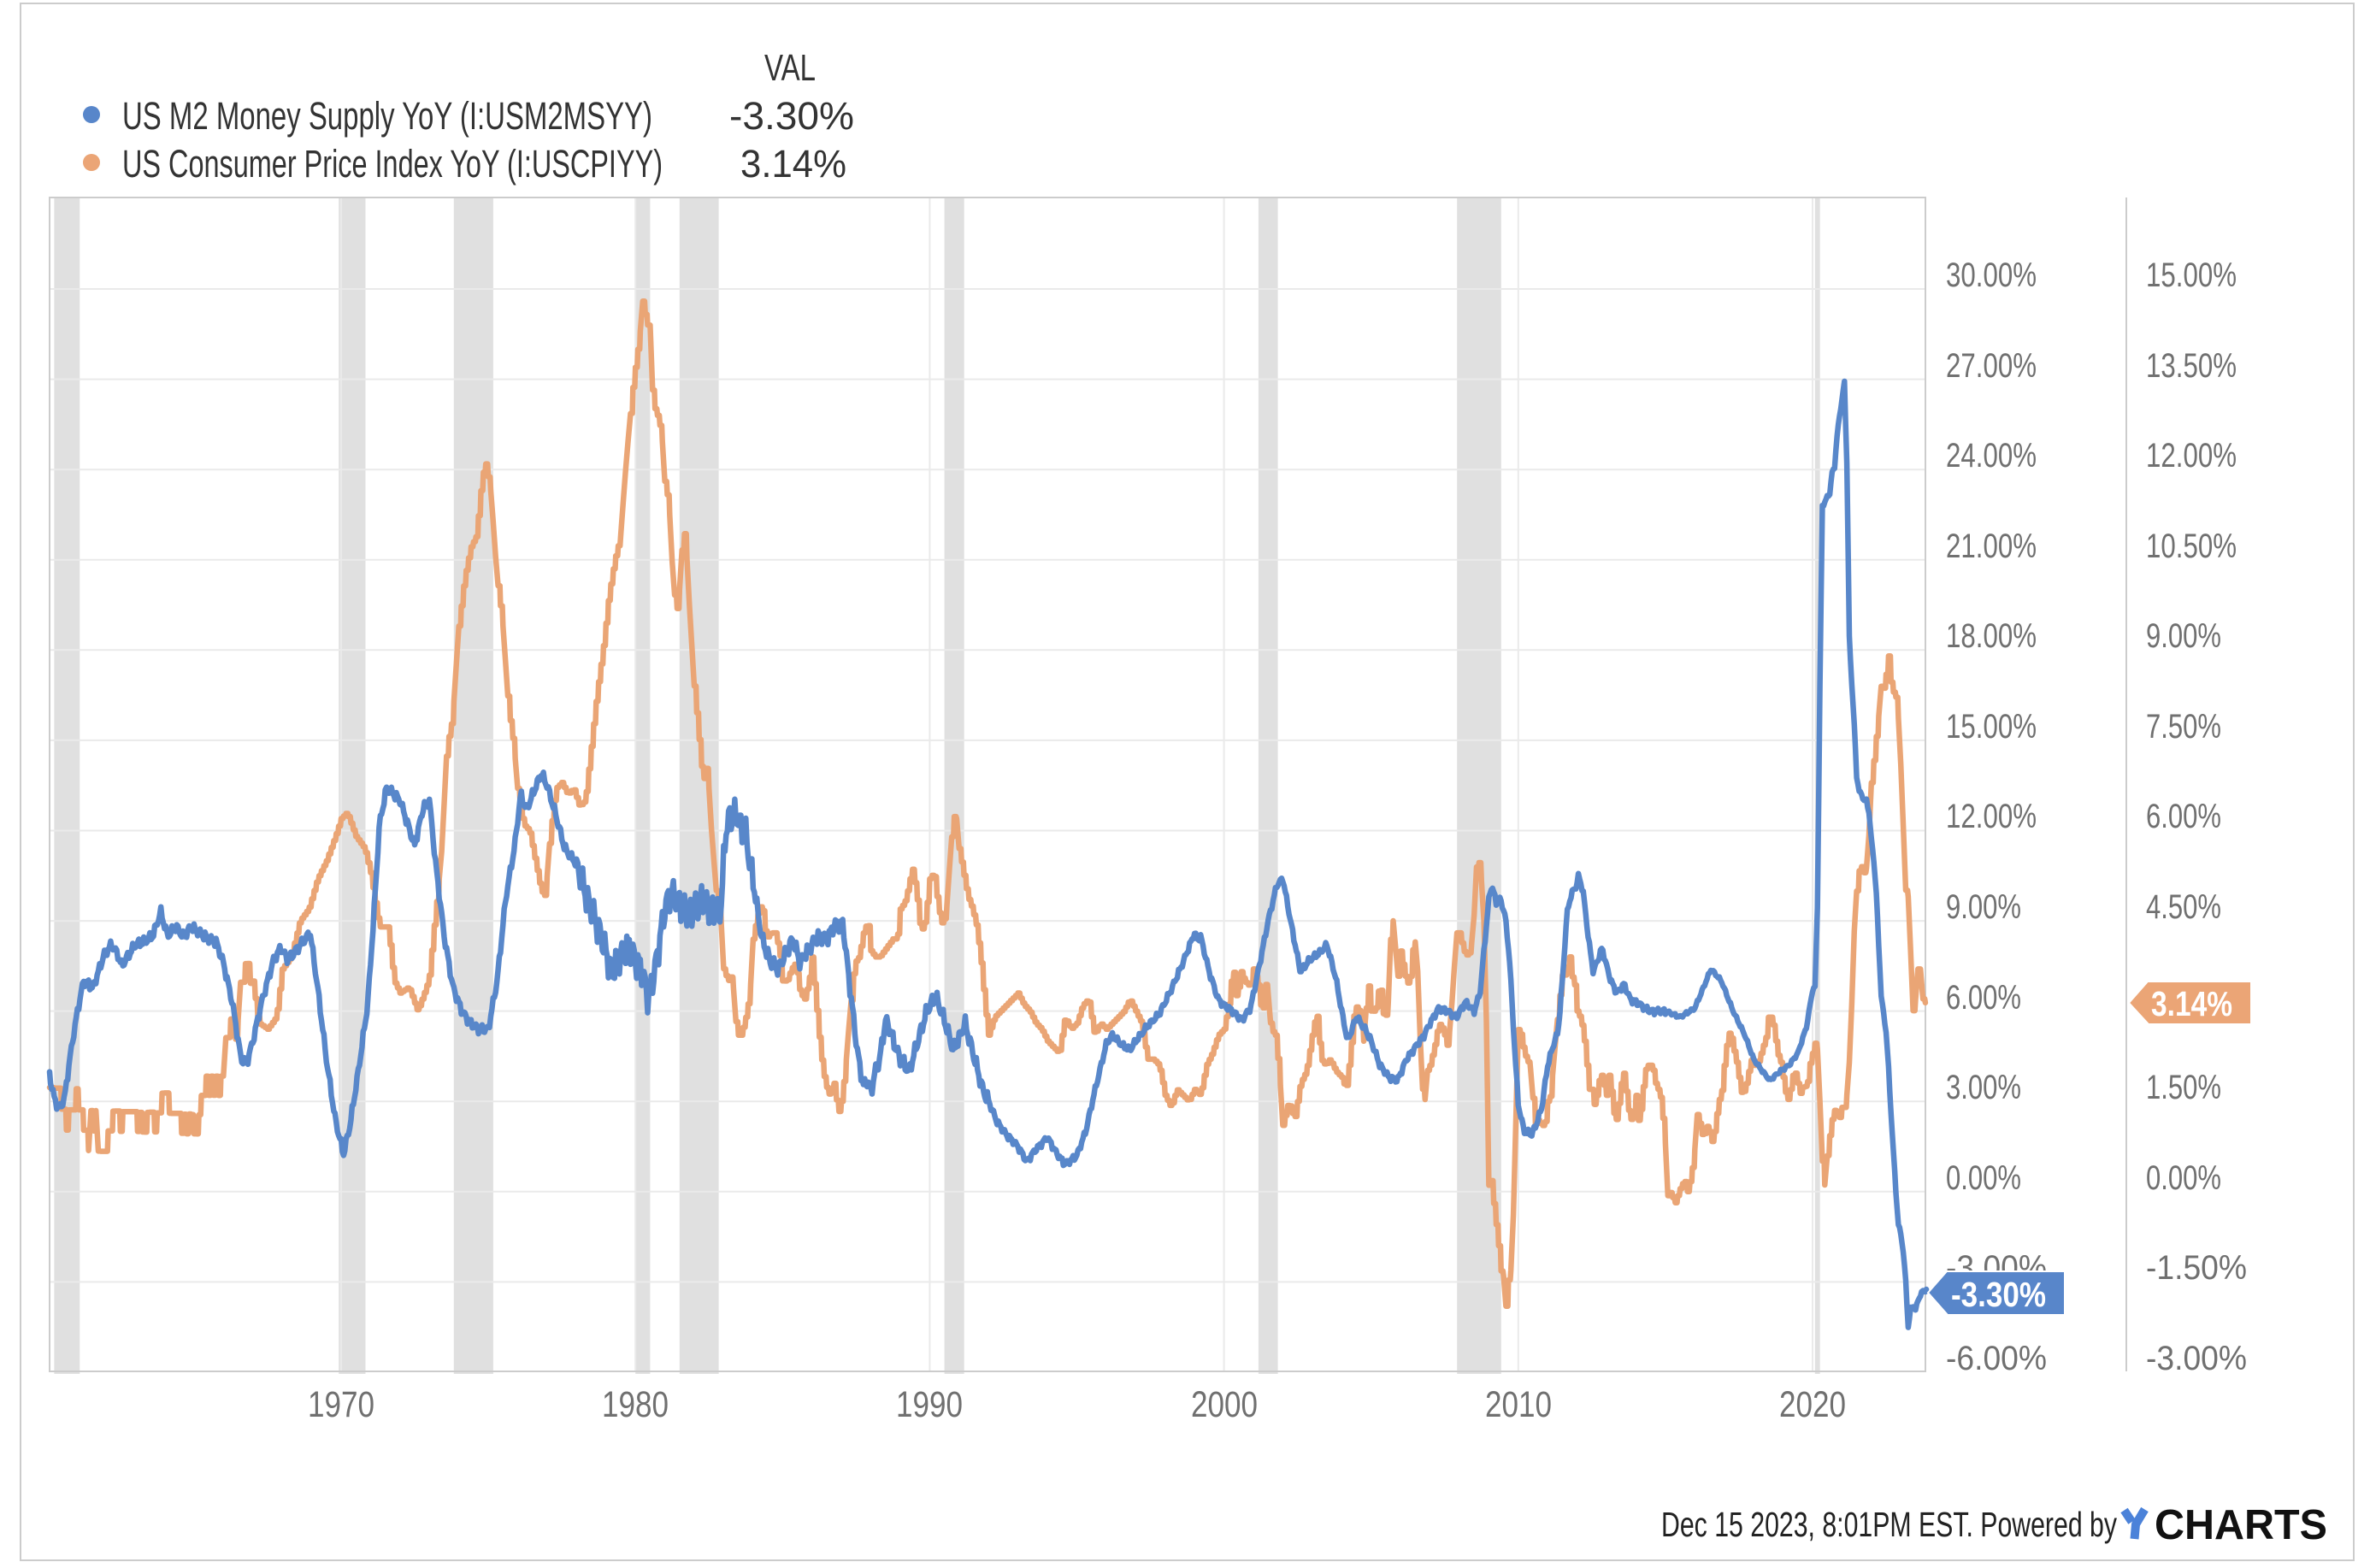 Image resolution: width=2370 pixels, height=1568 pixels. Describe the element at coordinates (2191, 546) in the screenshot. I see `svg-text: 10.50%` at that location.